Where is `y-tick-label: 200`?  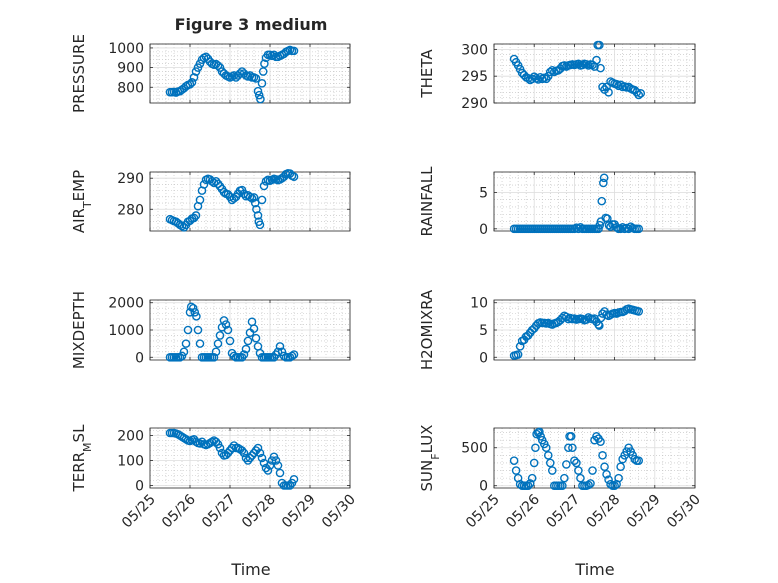
y-tick-label: 200 is located at coordinates (130, 437).